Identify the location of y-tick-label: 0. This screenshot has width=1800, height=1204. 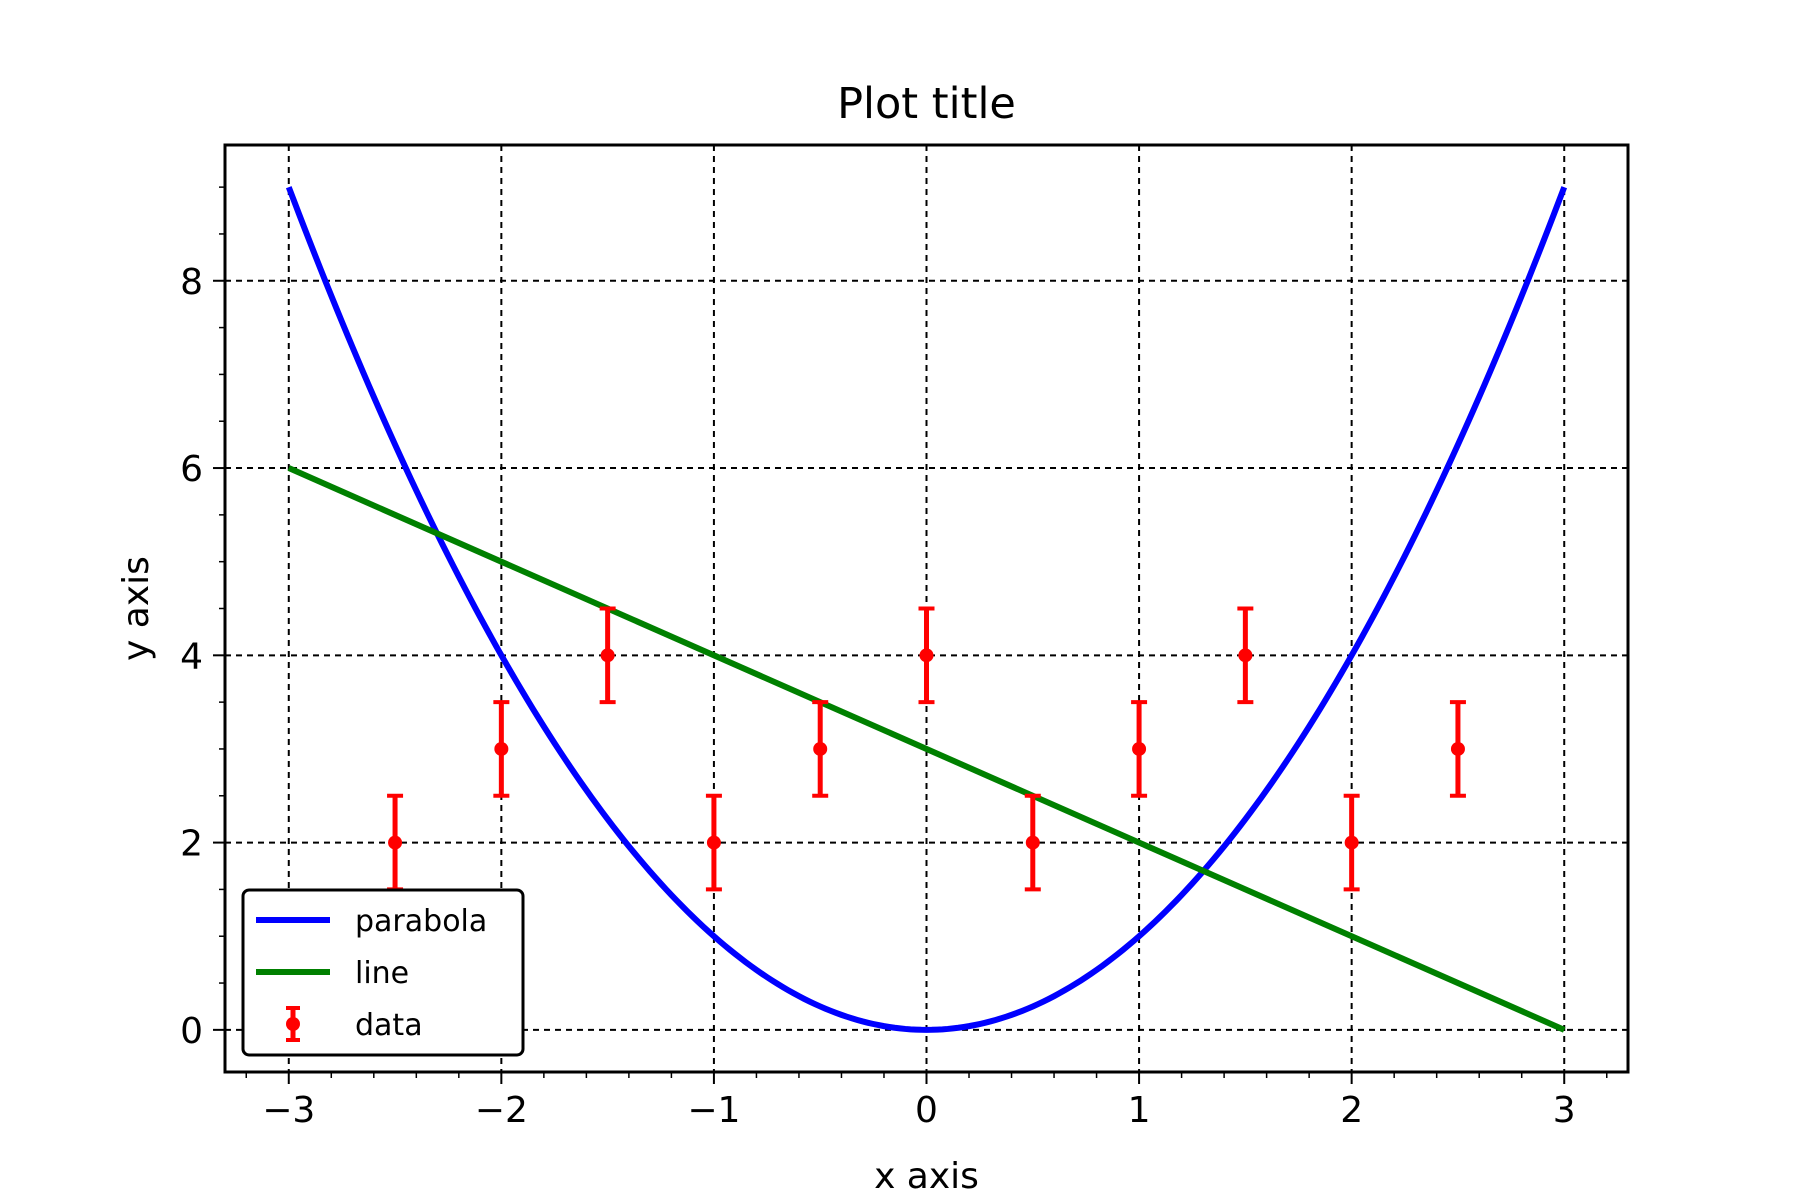
(191, 1031).